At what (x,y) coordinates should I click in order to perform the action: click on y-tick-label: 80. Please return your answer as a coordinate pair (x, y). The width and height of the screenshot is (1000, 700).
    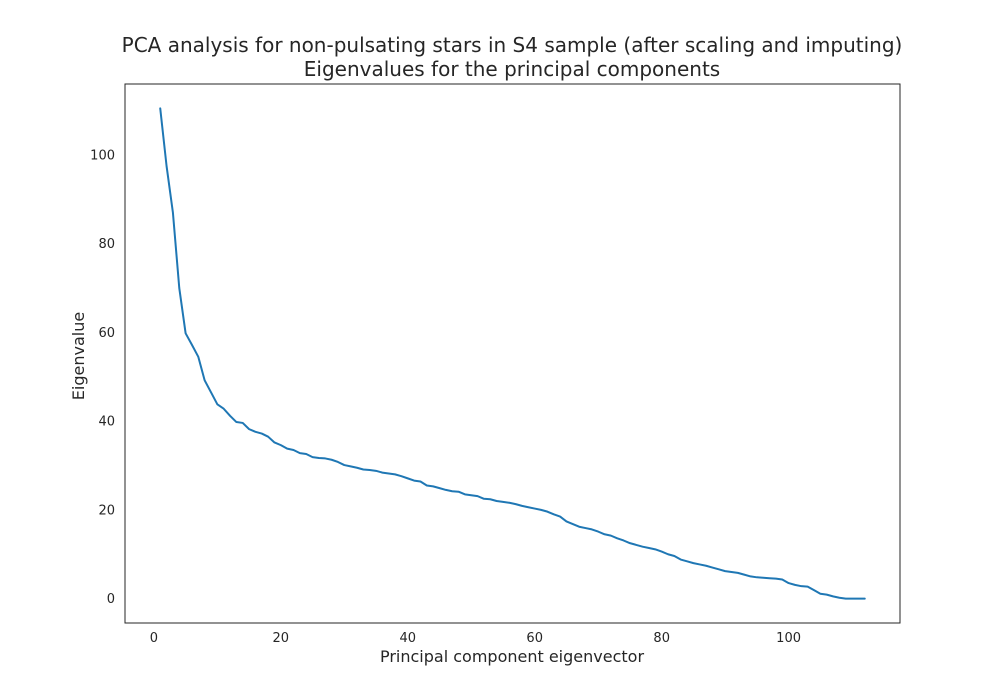
    Looking at the image, I should click on (106, 244).